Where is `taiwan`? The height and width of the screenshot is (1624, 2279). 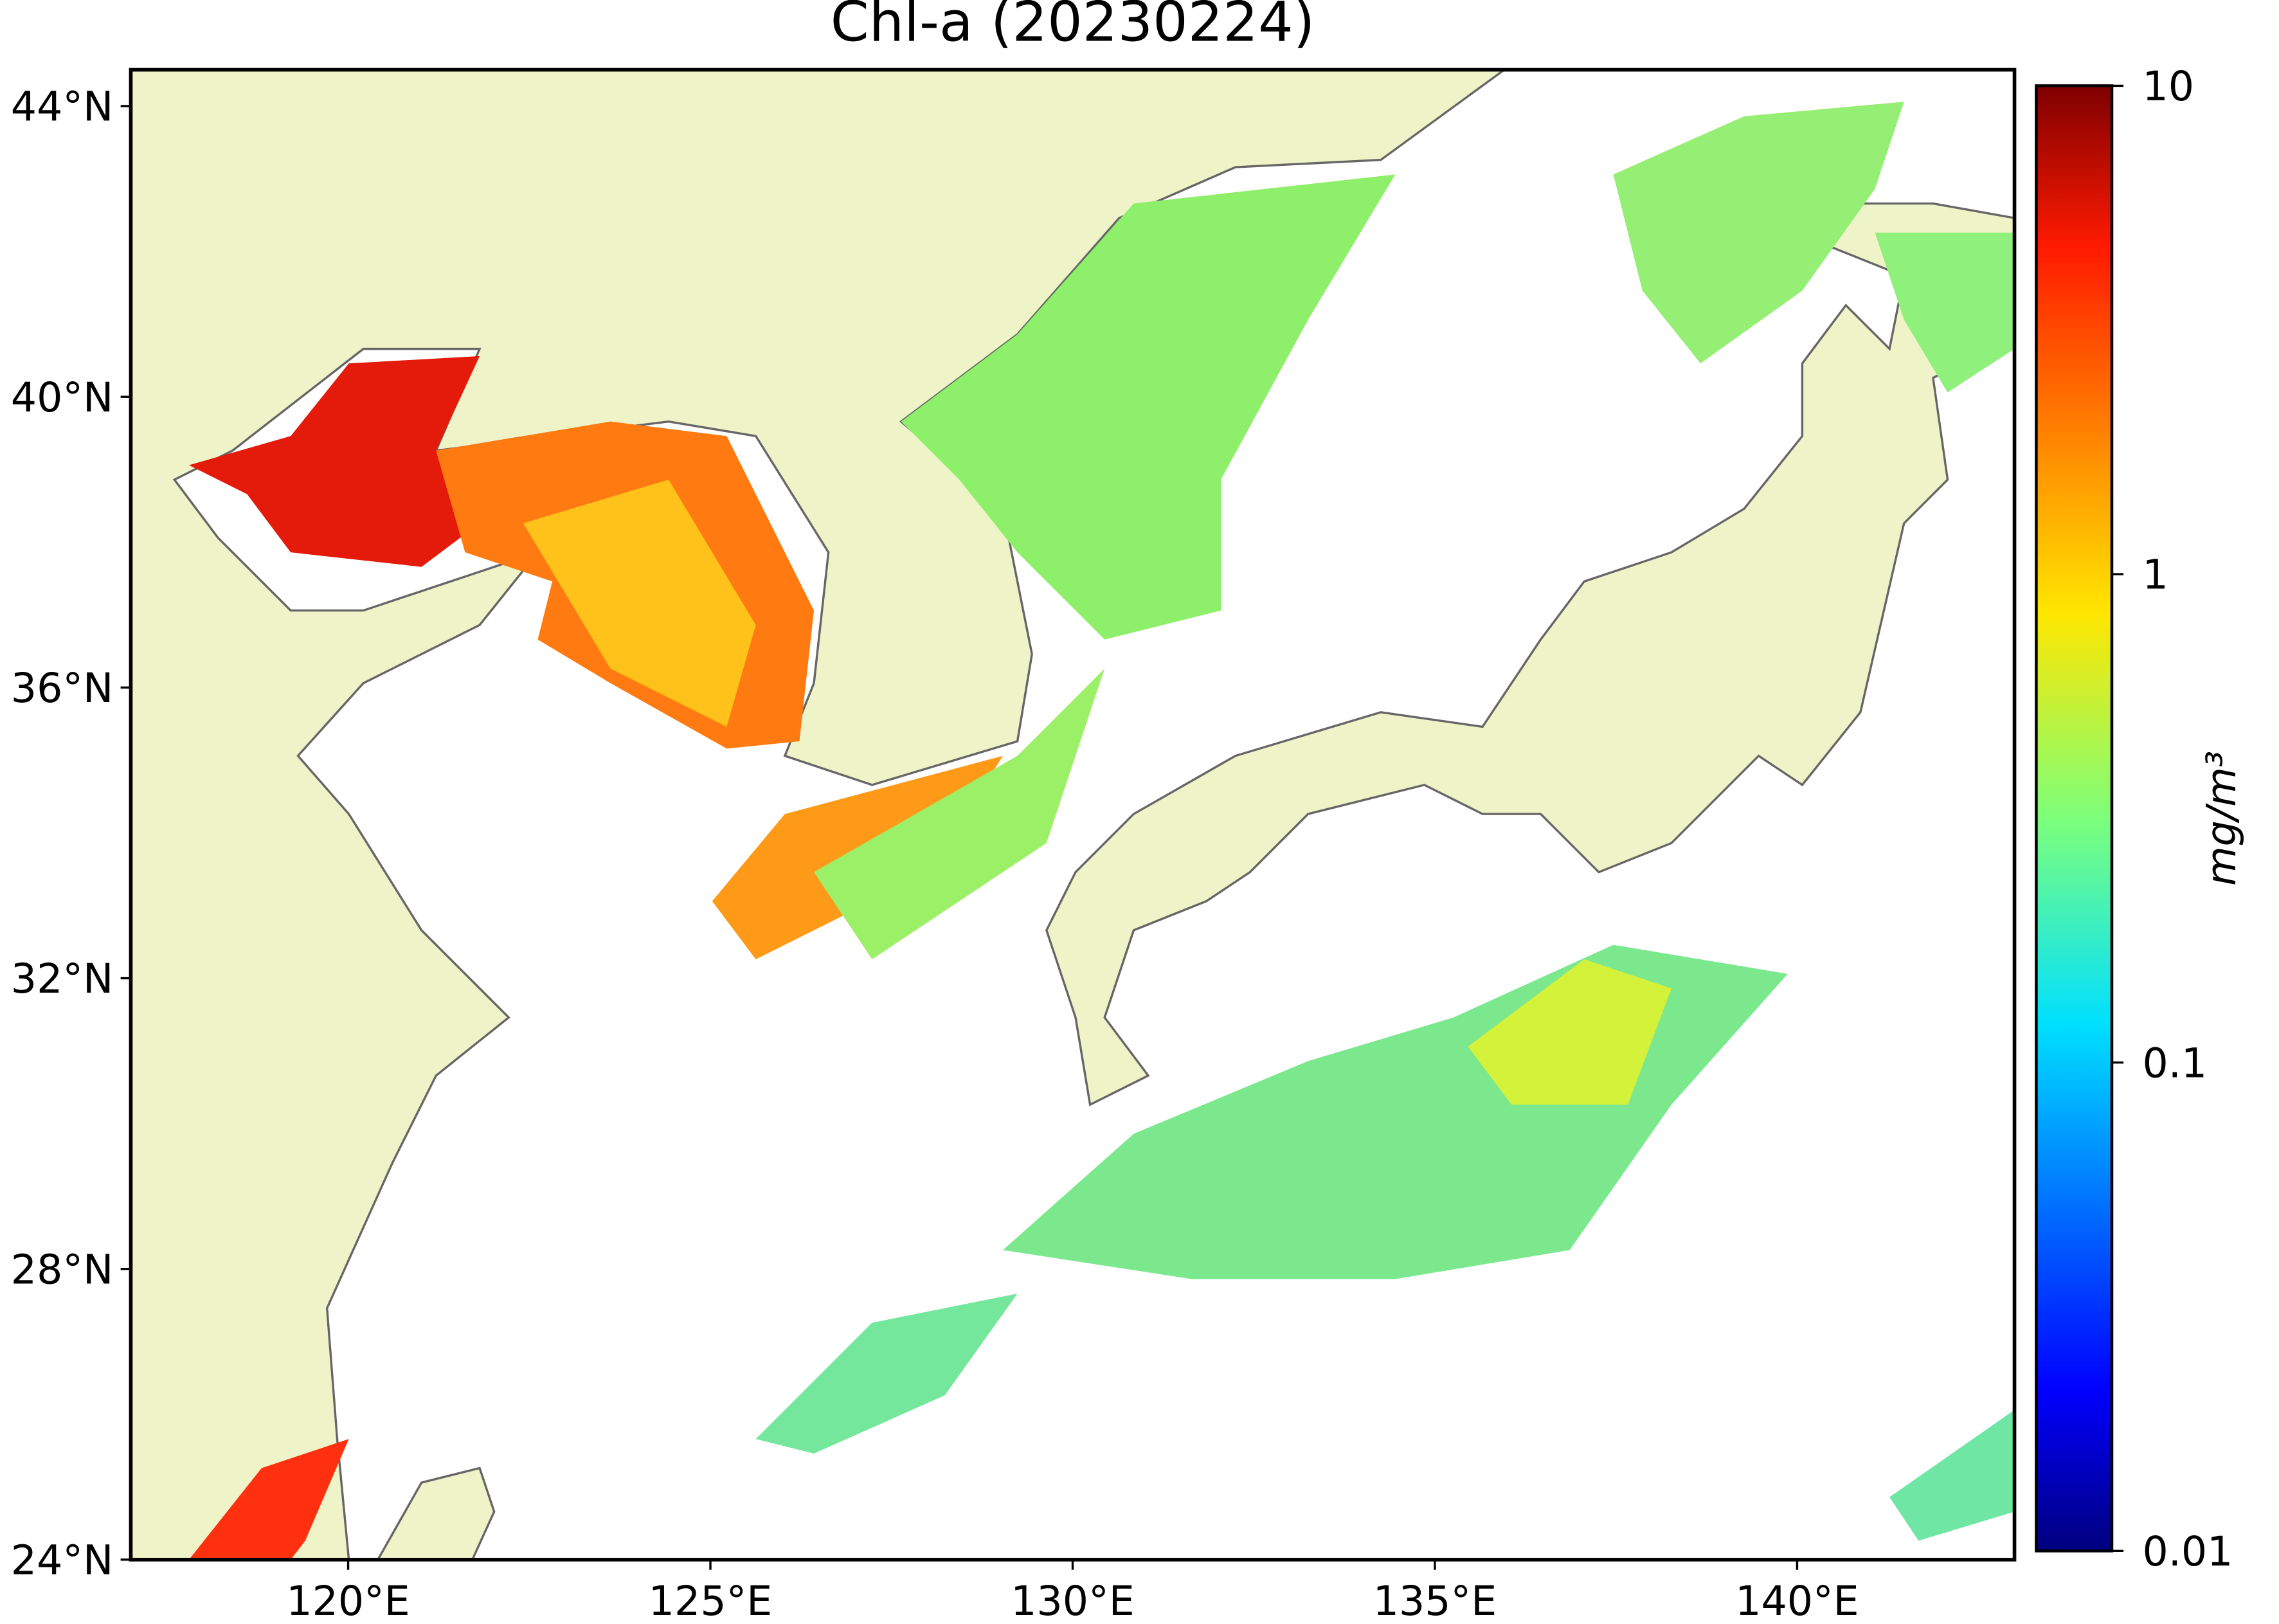 taiwan is located at coordinates (436, 1513).